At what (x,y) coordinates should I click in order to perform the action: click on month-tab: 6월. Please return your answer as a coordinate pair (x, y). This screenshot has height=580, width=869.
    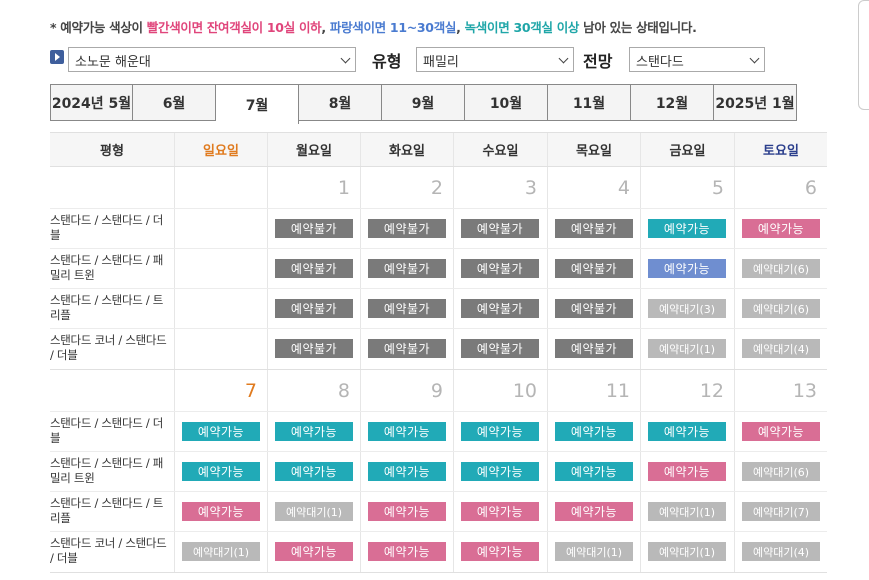
    Looking at the image, I should click on (174, 102).